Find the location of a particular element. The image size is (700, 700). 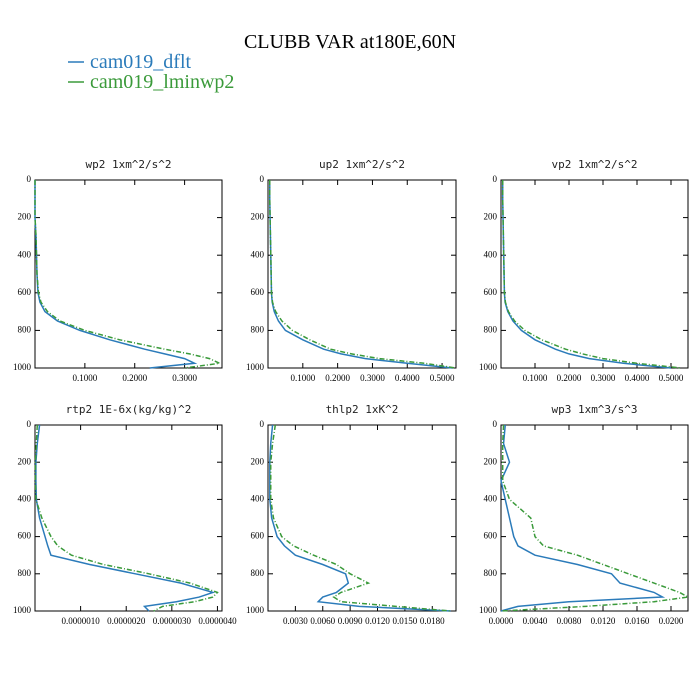

panel-title: thlp2 1xK^2 is located at coordinates (362, 409).